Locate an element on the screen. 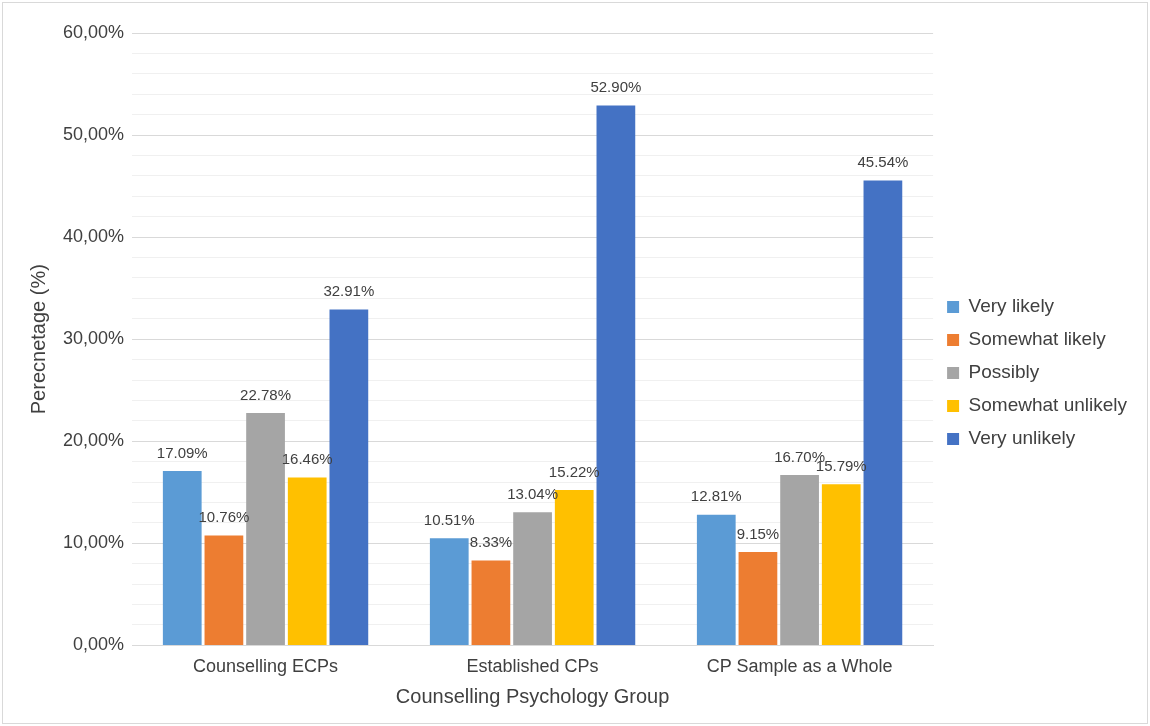  legend-label: Somewhat unlikely is located at coordinates (1048, 405).